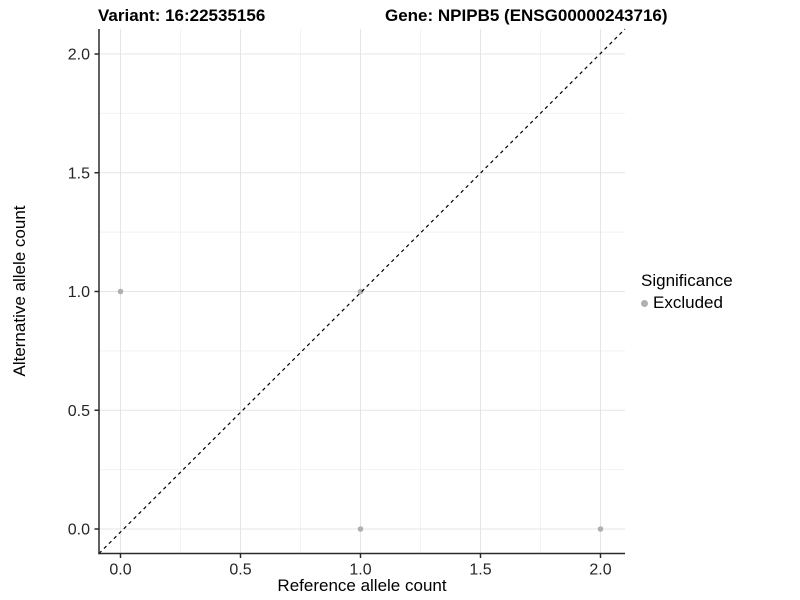 Image resolution: width=800 pixels, height=600 pixels. What do you see at coordinates (526, 15) in the screenshot?
I see `plot-title-gene: Gene: NPIPB5 (ENSG00000243716)` at bounding box center [526, 15].